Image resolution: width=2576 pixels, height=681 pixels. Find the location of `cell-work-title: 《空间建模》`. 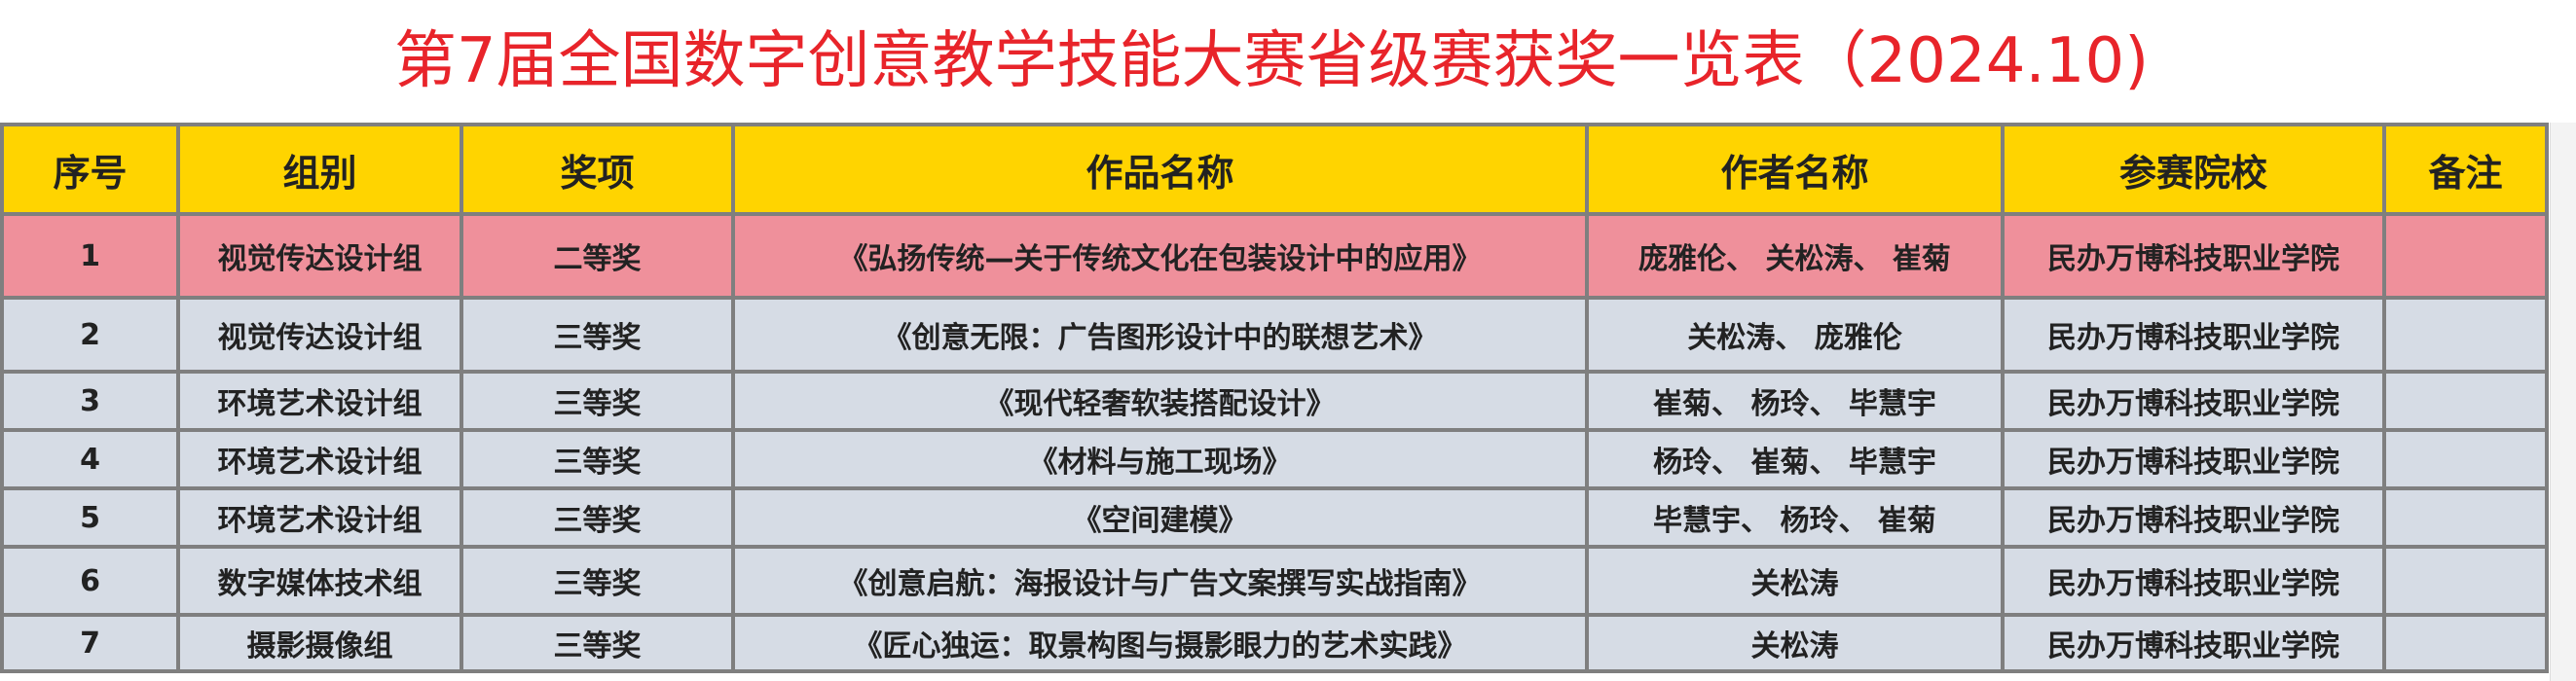

cell-work-title: 《空间建模》 is located at coordinates (1160, 517).